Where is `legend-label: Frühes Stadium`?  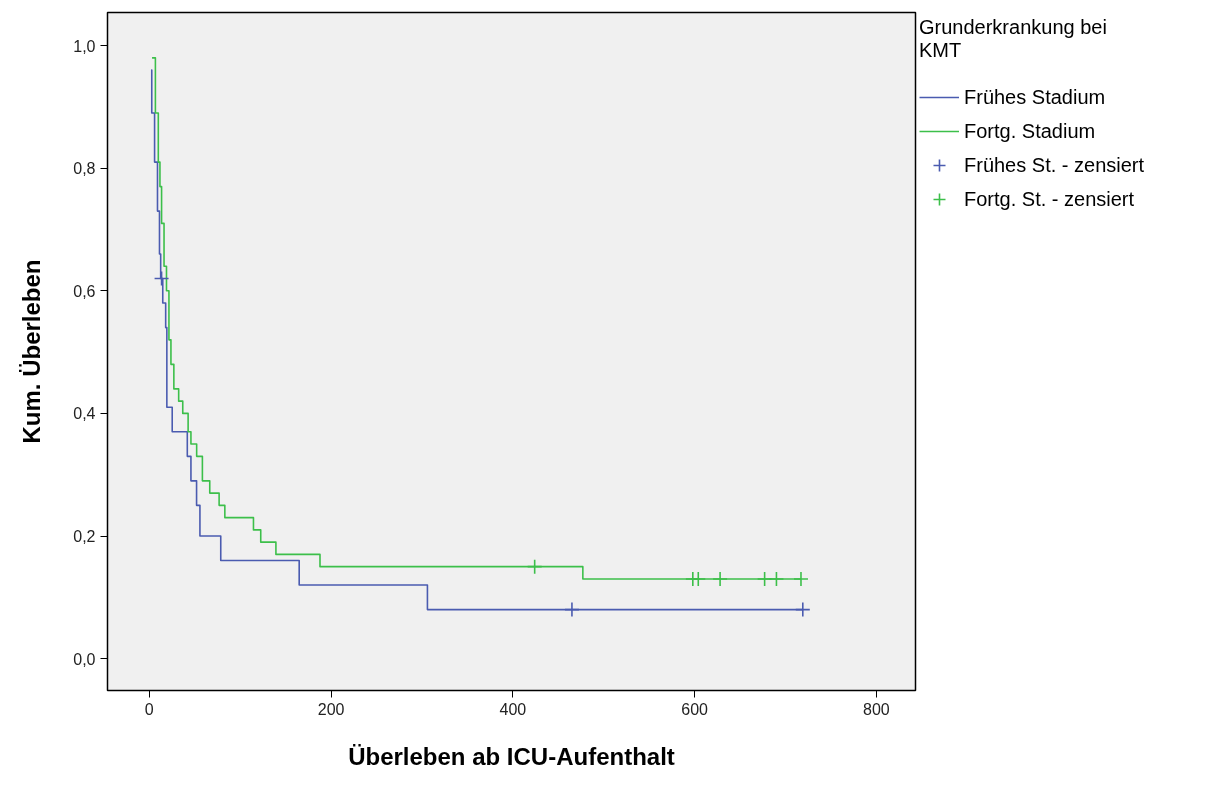
legend-label: Frühes Stadium is located at coordinates (1035, 97).